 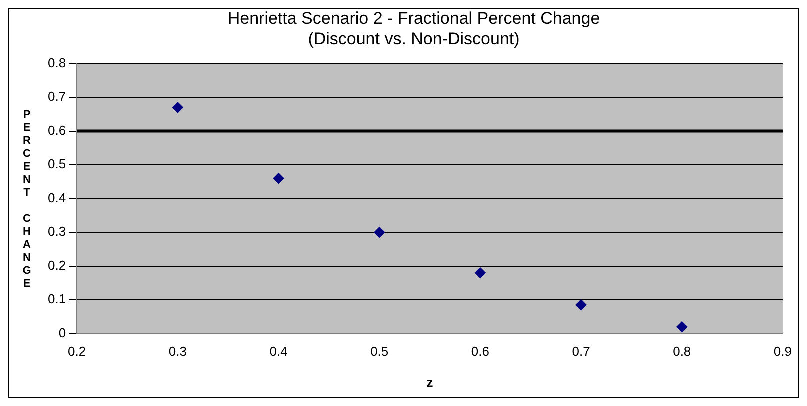 I want to click on x-tick-label: 0.4, so click(x=279, y=352).